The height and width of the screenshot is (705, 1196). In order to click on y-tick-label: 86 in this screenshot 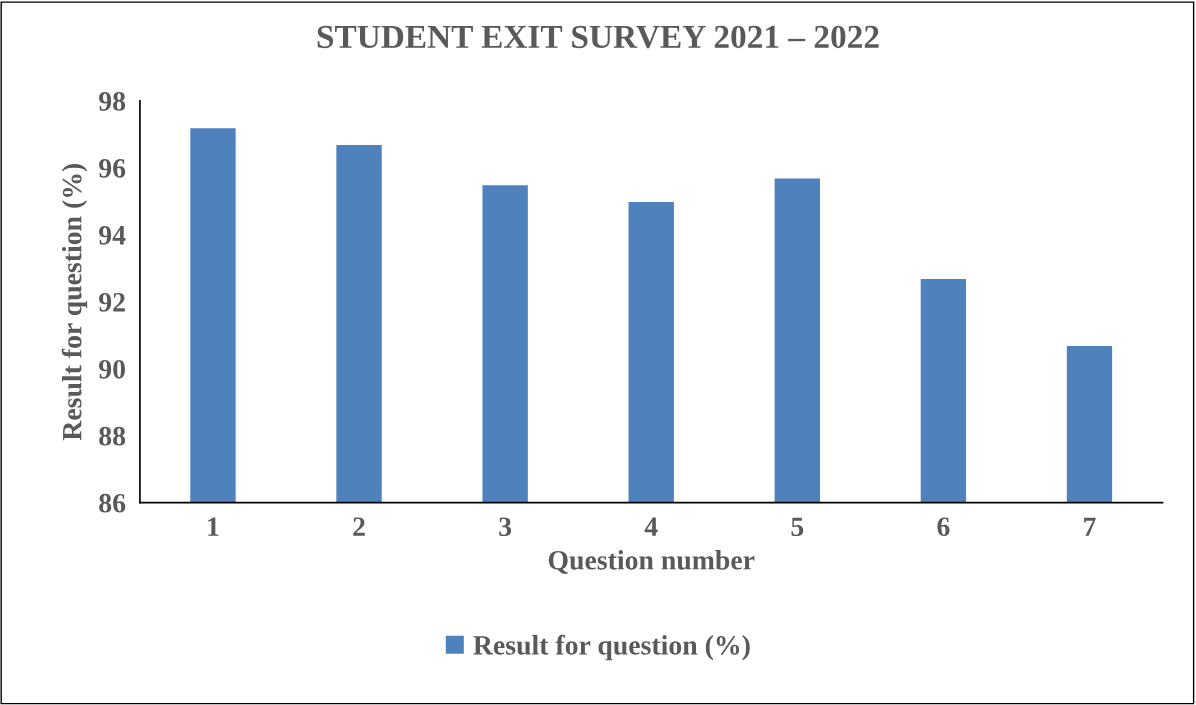, I will do `click(112, 503)`.